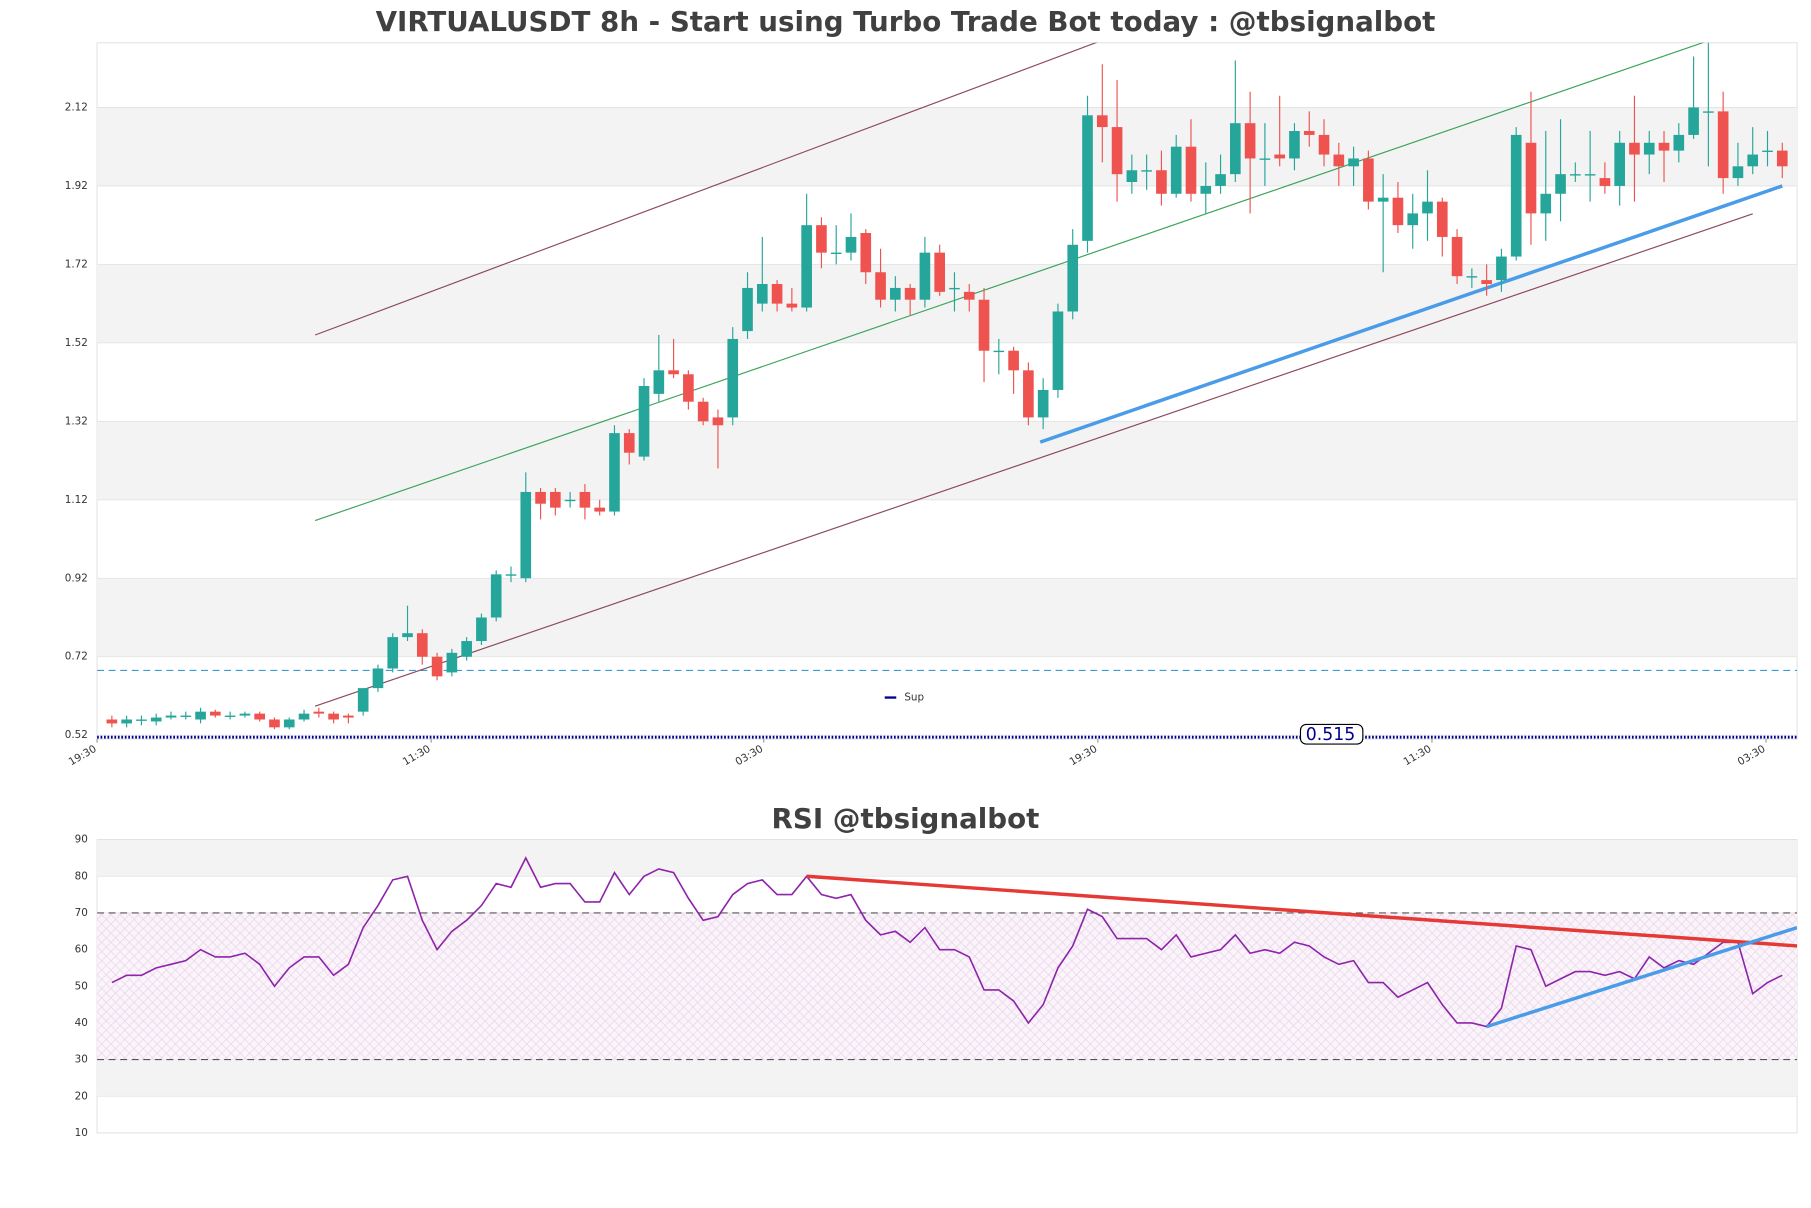 This screenshot has width=1811, height=1208. What do you see at coordinates (81, 876) in the screenshot?
I see `y-tick-label: 80` at bounding box center [81, 876].